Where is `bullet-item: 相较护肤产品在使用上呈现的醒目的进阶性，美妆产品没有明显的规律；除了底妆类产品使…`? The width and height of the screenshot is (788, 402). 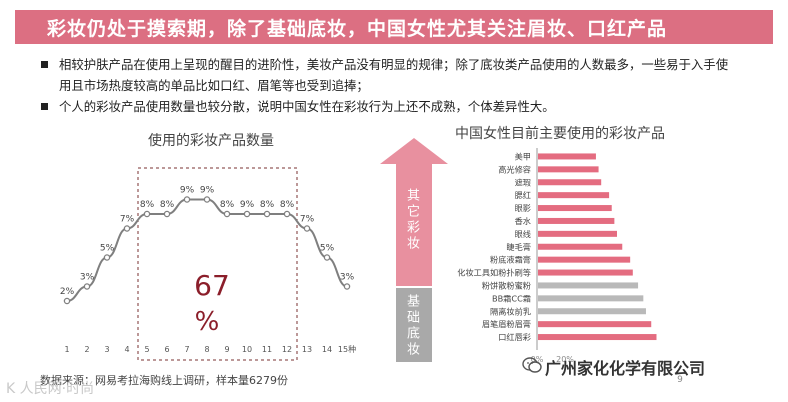
bullet-item: 相较护肤产品在使用上呈现的醒目的进阶性，美妆产品没有明显的规律；除了底妆类产品使… is located at coordinates (395, 75).